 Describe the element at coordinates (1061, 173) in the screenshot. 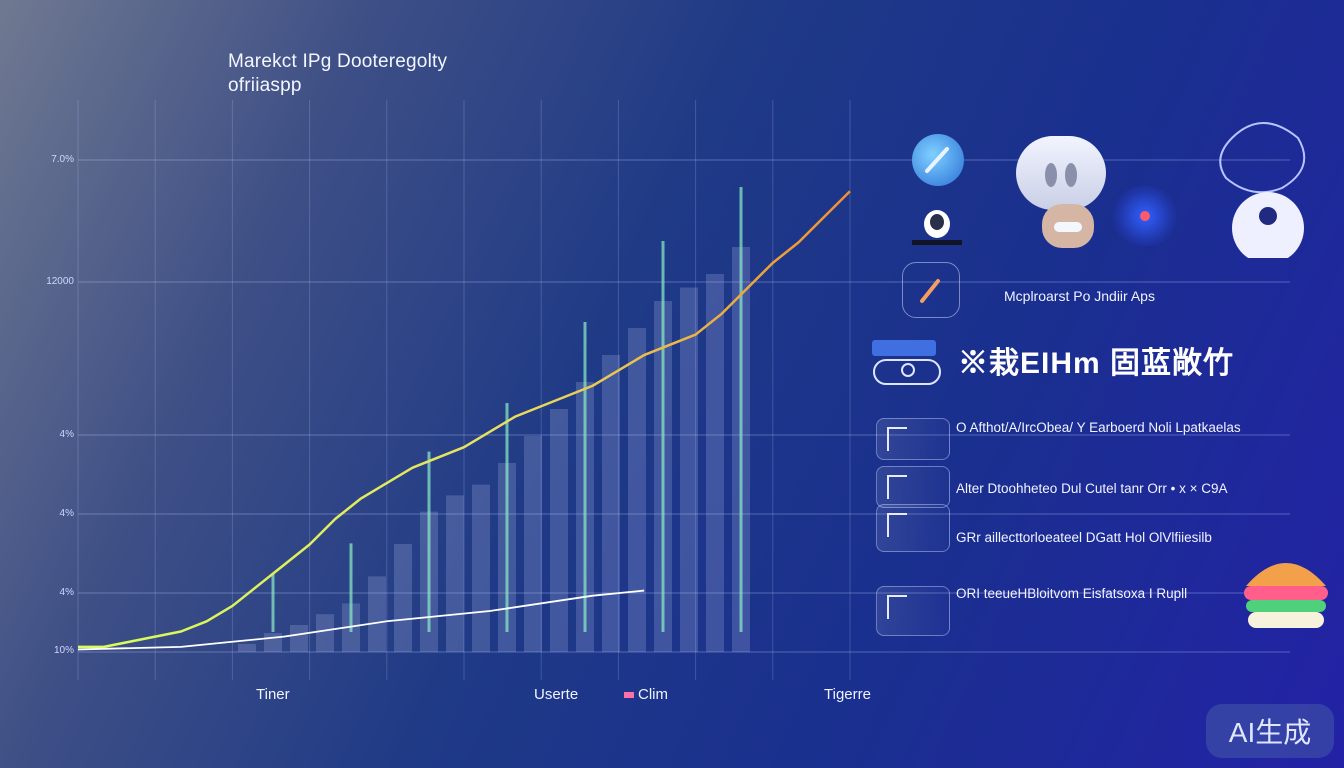

I see `ghost-icon` at that location.